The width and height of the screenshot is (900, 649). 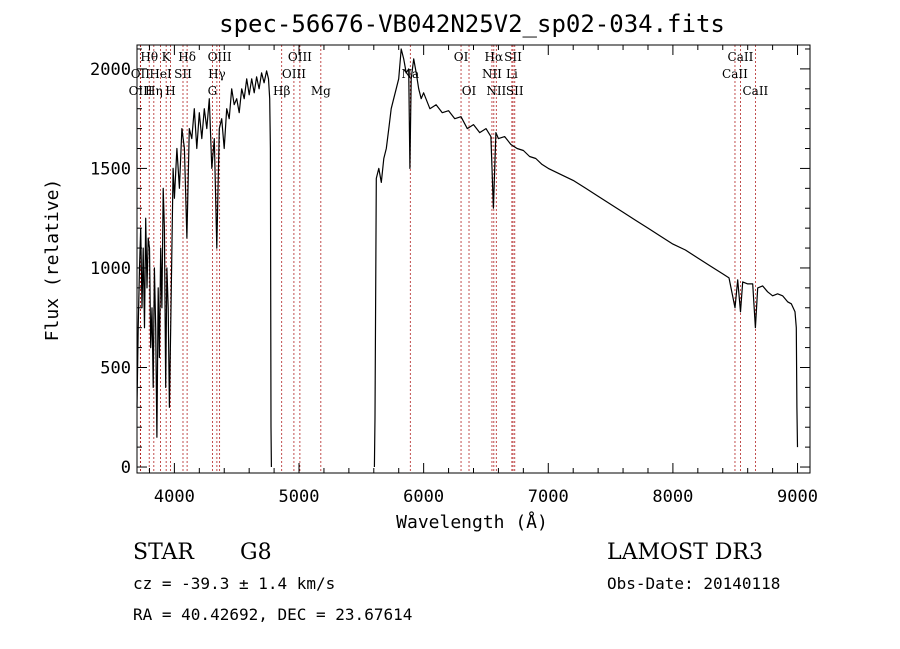 What do you see at coordinates (110, 269) in the screenshot?
I see `y-tick-label: 1000` at bounding box center [110, 269].